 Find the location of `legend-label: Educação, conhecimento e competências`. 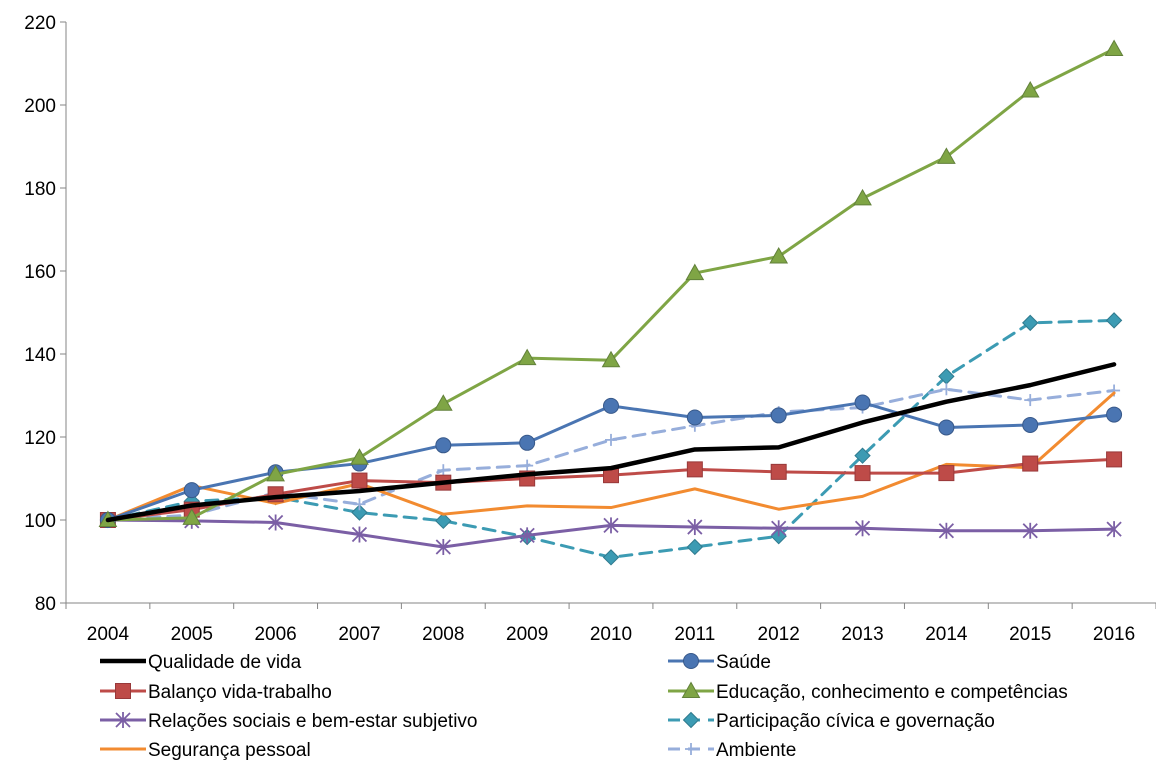

legend-label: Educação, conhecimento e competências is located at coordinates (892, 692).